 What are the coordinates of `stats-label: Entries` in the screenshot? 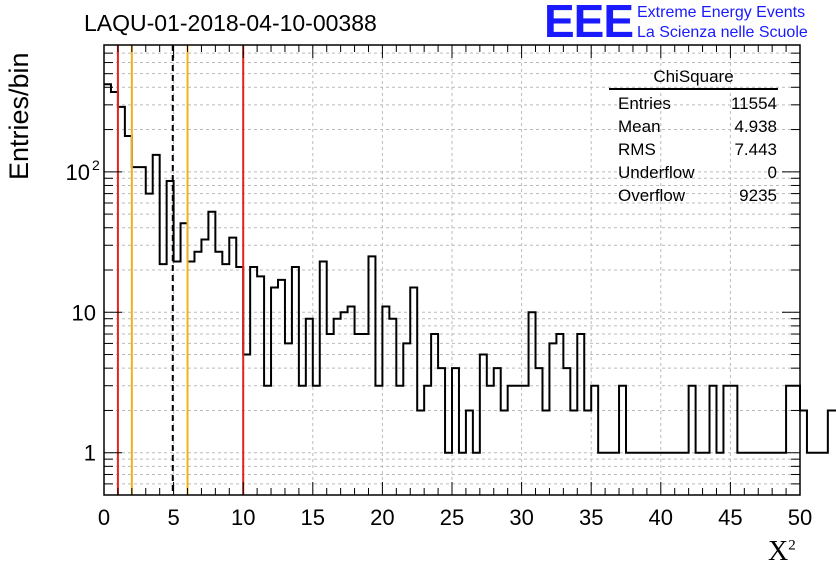 It's located at (644, 103).